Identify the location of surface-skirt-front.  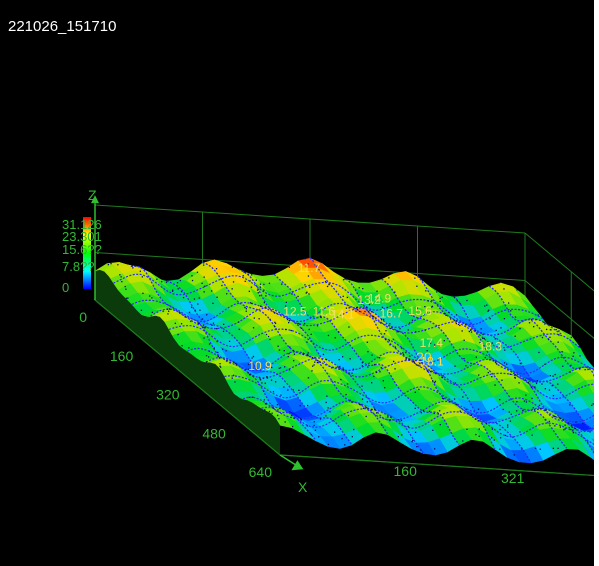
(187, 362).